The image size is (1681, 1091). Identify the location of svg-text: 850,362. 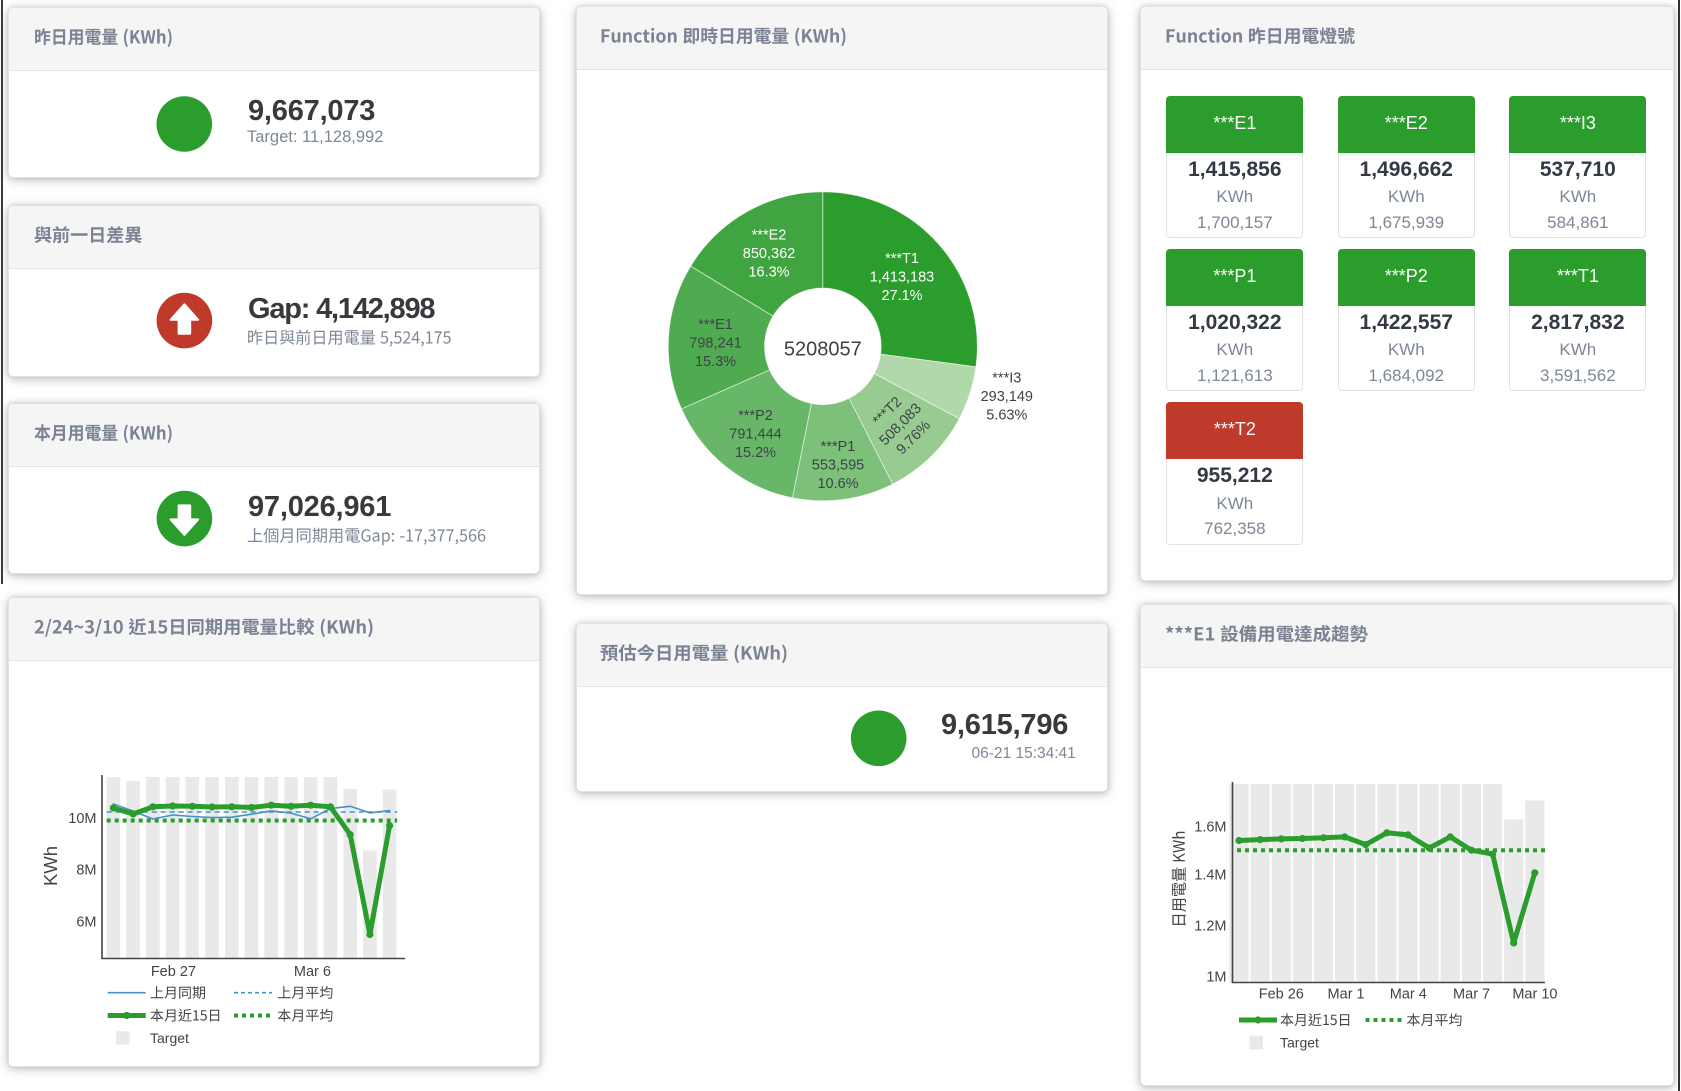
(769, 254).